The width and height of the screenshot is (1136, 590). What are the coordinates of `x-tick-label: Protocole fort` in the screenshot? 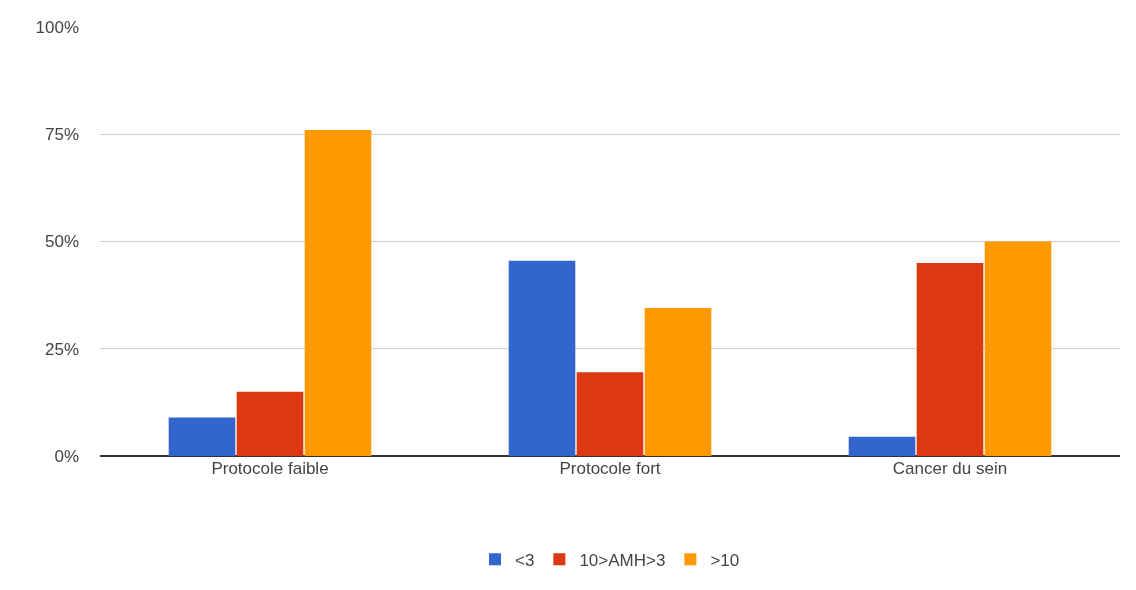 It's located at (610, 468).